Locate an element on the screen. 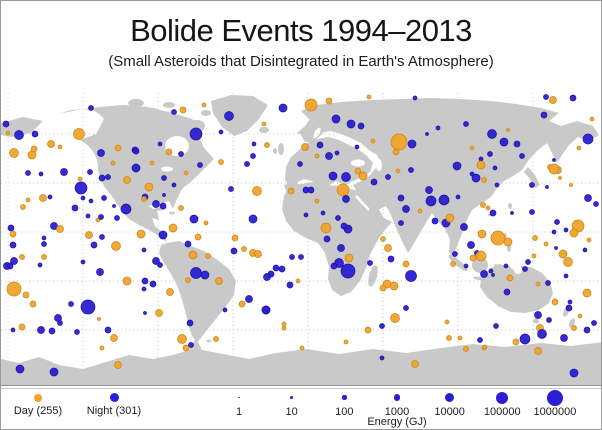 The width and height of the screenshot is (602, 430). size-marker-icon is located at coordinates (554, 397).